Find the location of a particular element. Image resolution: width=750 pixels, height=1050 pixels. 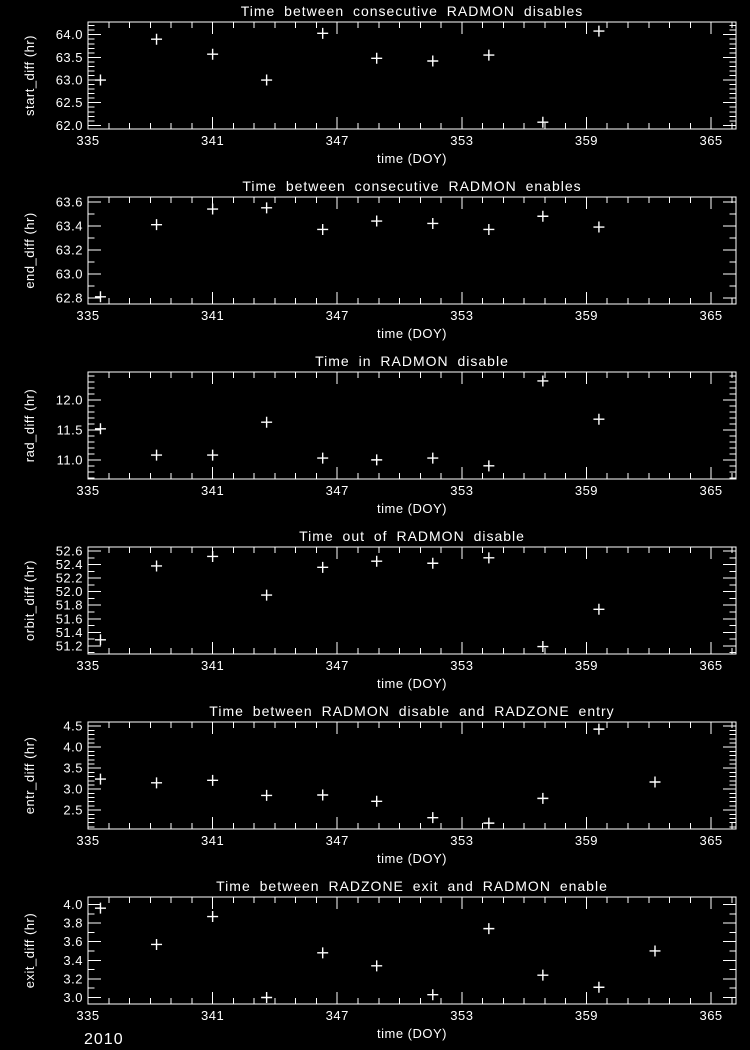

panel-title: Time out of RADMON disable is located at coordinates (412, 536).